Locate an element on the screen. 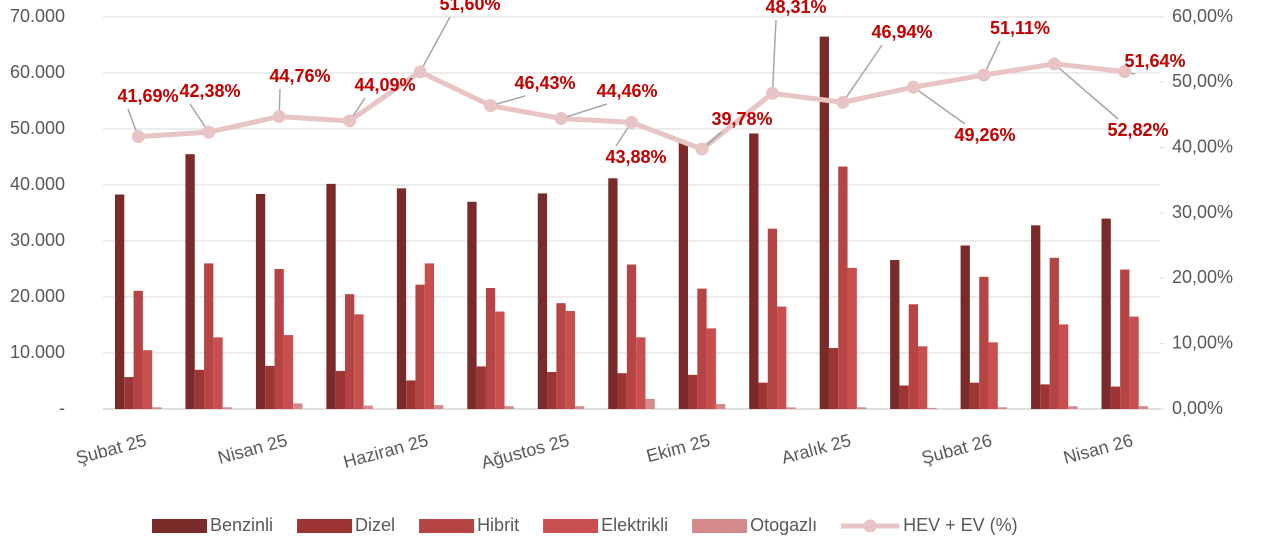 Image resolution: width=1280 pixels, height=544 pixels. data-label: 48,31% is located at coordinates (795, 8).